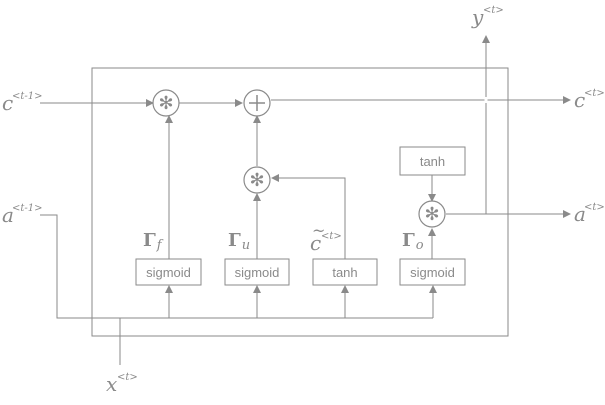 The image size is (605, 405). What do you see at coordinates (420, 245) in the screenshot?
I see `gamma-output-sub: o` at bounding box center [420, 245].